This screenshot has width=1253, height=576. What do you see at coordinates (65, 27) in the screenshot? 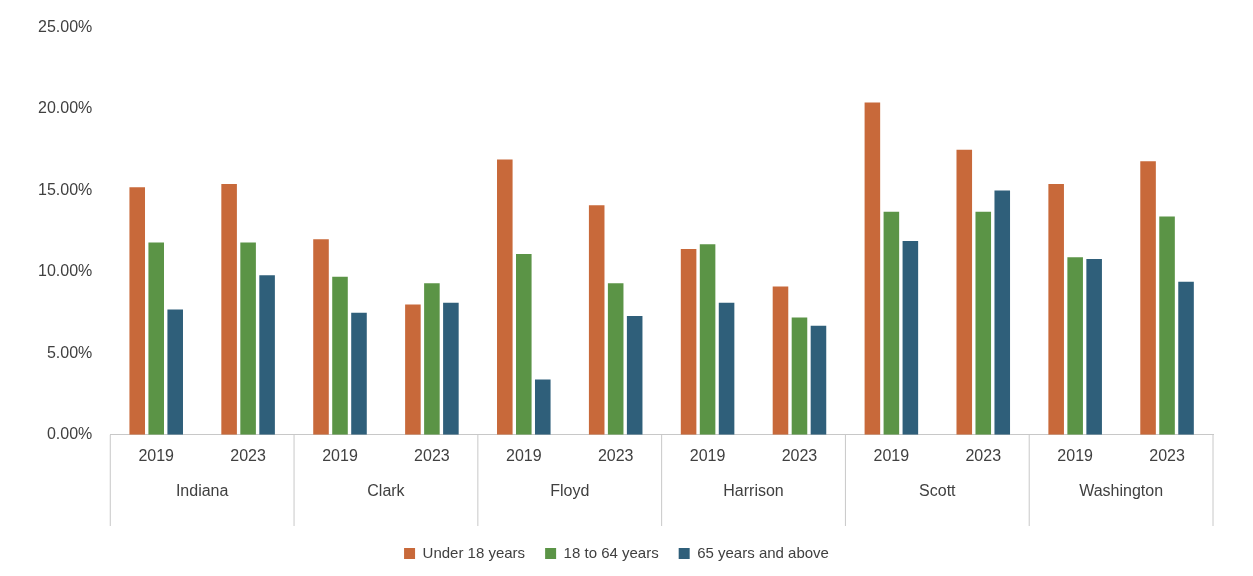
I see `y-tick-label: 25.00%` at bounding box center [65, 27].